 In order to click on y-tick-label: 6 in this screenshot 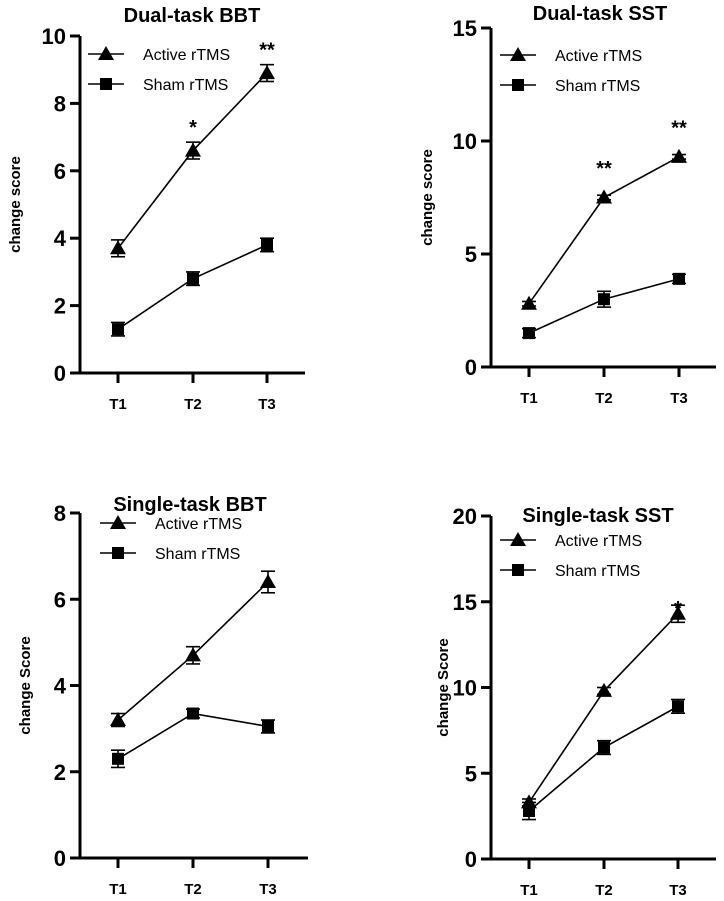, I will do `click(60, 171)`.